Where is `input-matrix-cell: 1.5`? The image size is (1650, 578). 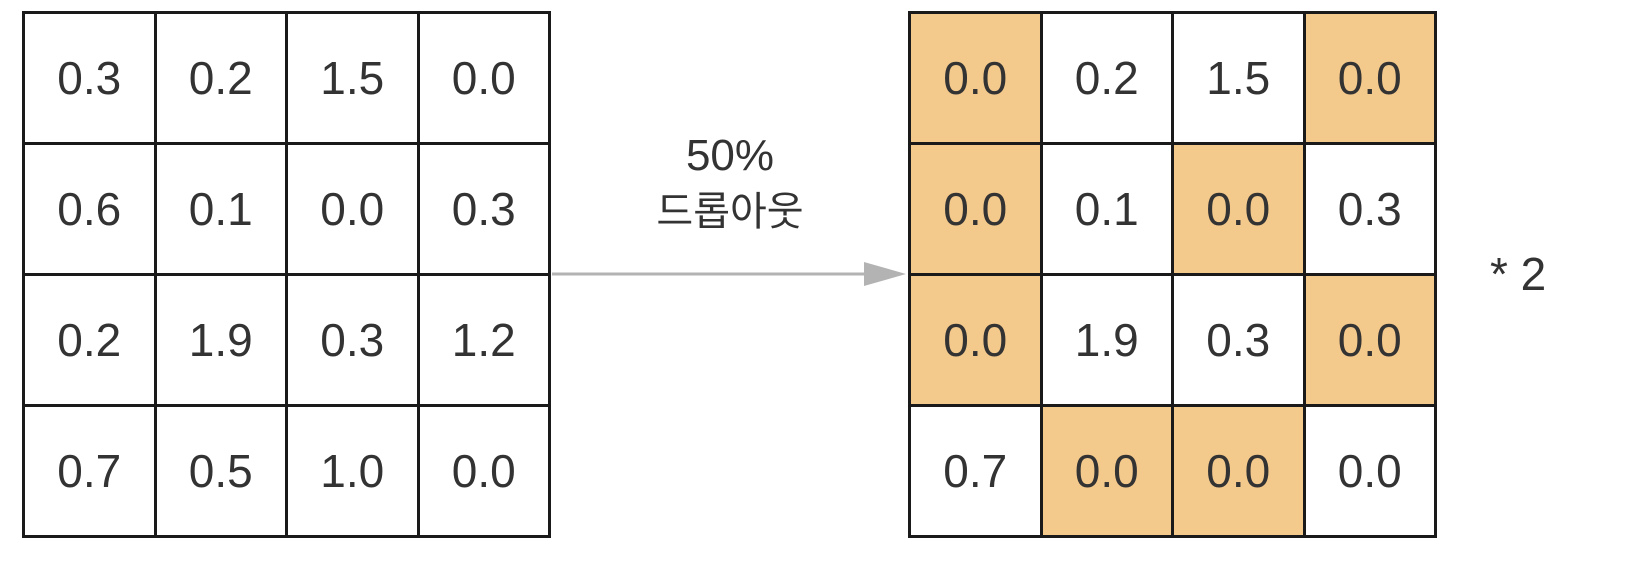
input-matrix-cell: 1.5 is located at coordinates (354, 79).